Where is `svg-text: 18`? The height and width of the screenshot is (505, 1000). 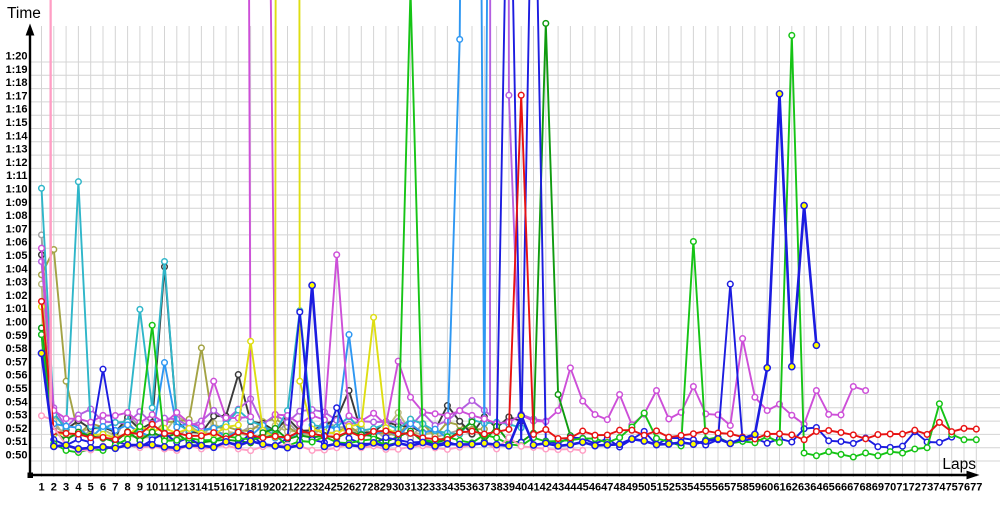 svg-text: 18 is located at coordinates (250, 488).